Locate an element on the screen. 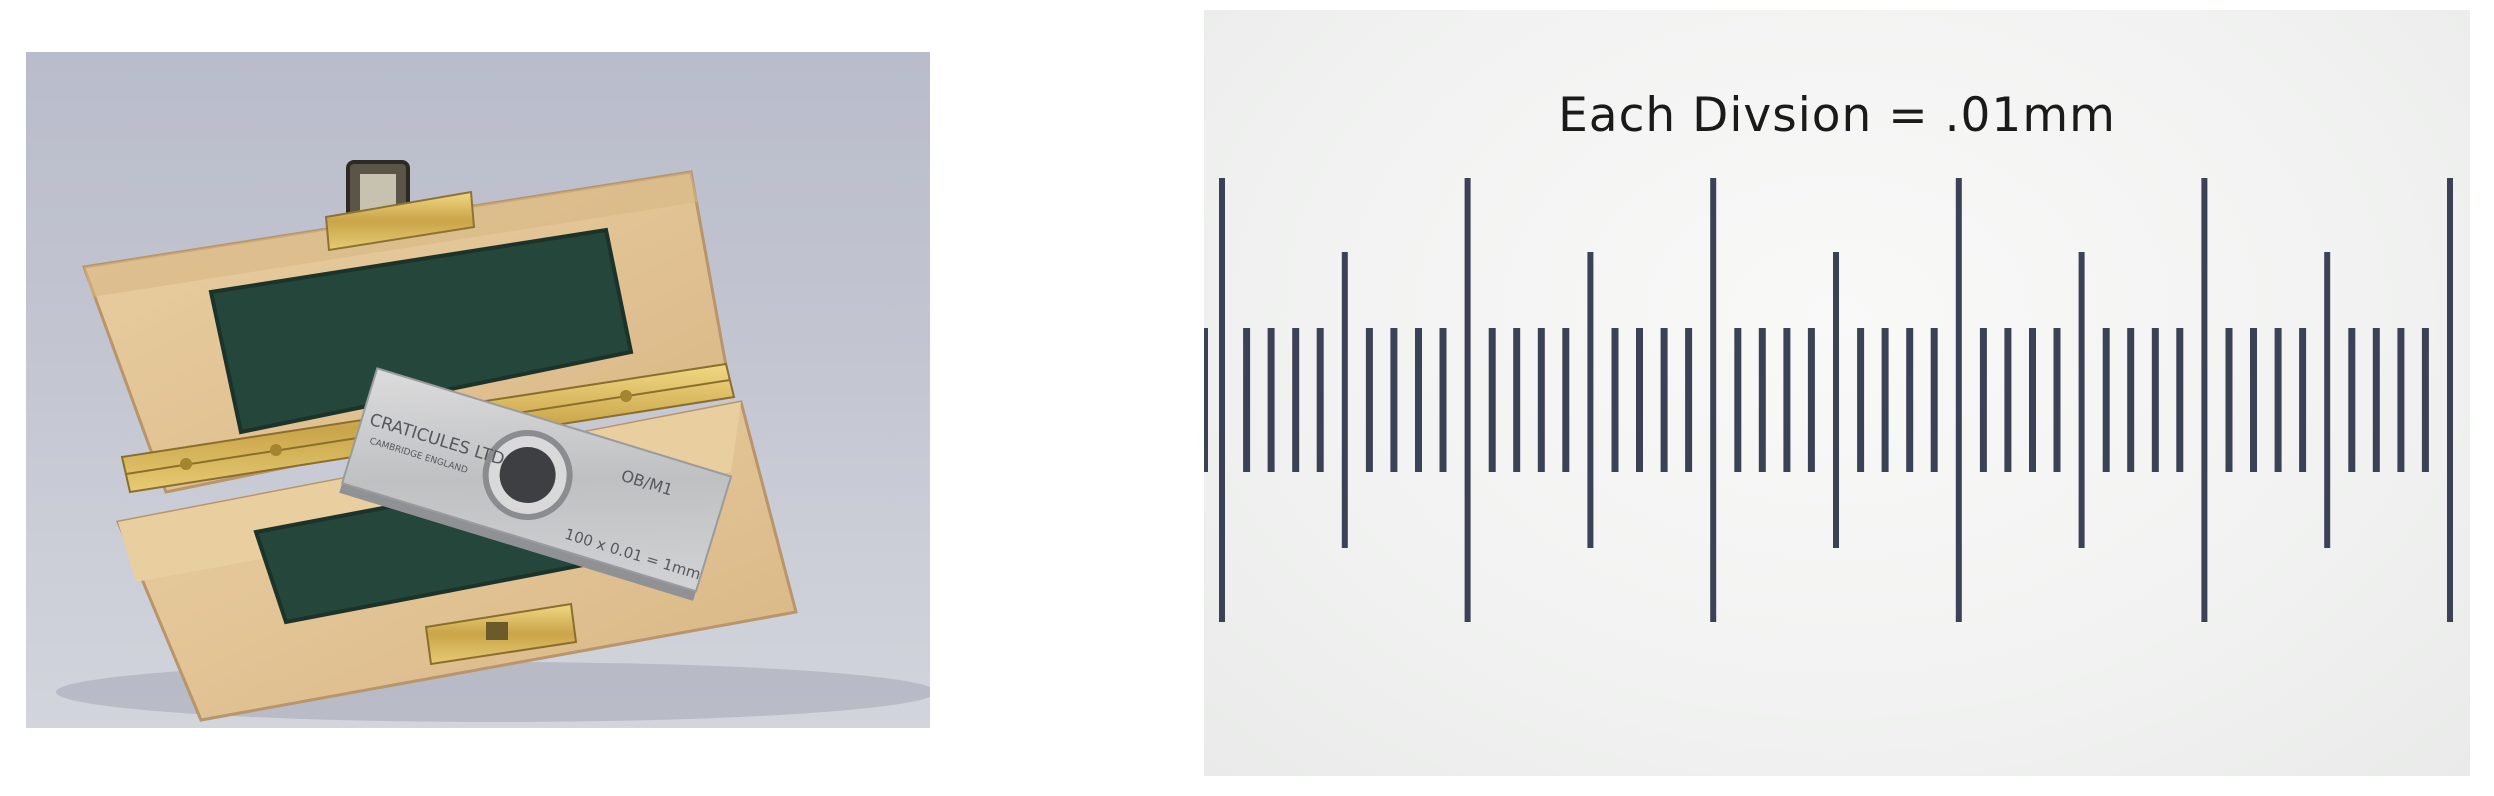  front-clasp is located at coordinates (501, 634).